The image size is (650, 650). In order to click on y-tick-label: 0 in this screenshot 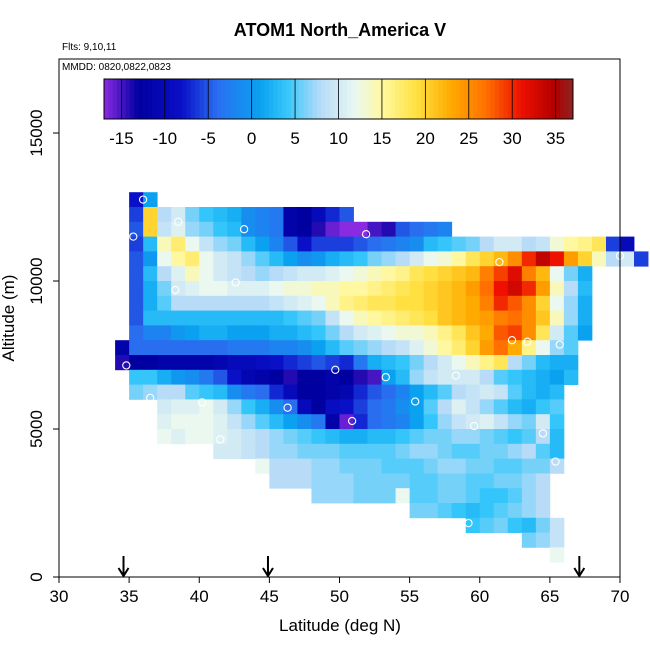, I will do `click(36, 576)`.